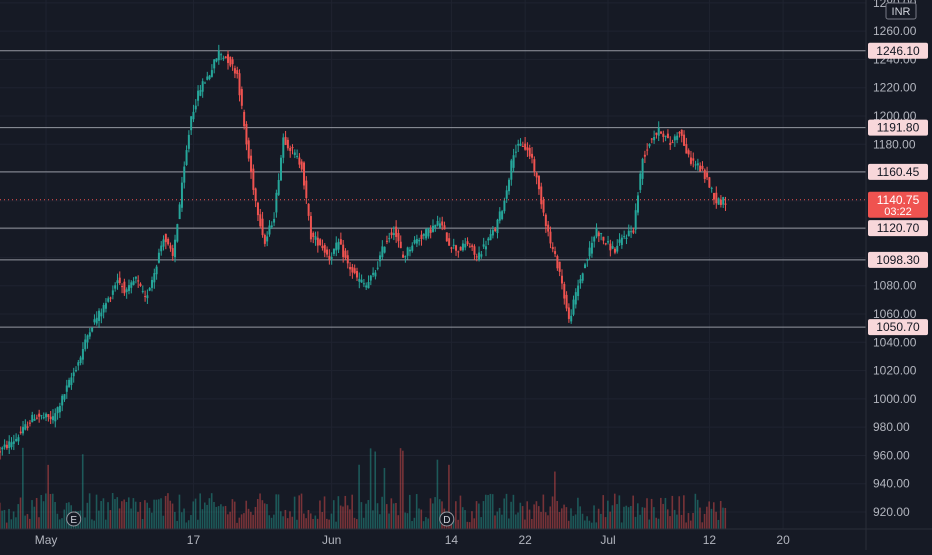 The height and width of the screenshot is (555, 932). Describe the element at coordinates (895, 399) in the screenshot. I see `price-tick-label: 1000.00` at that location.